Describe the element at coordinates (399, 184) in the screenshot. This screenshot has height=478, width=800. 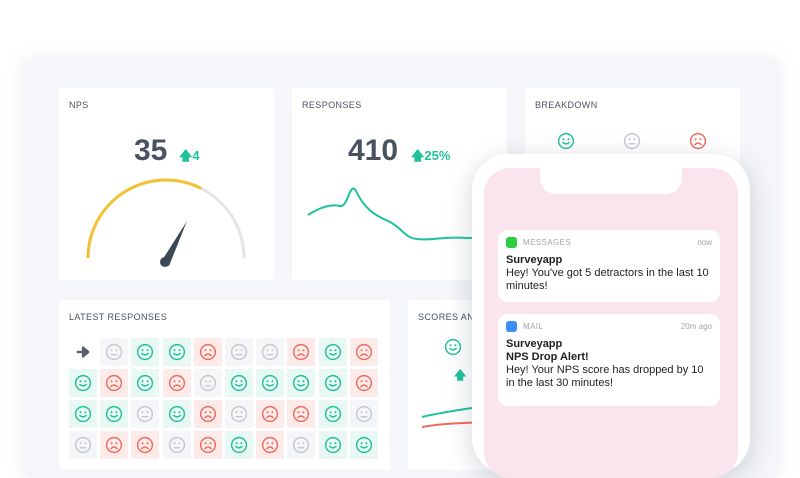
I see `responses-card: RESPONSES 410 🡅25%` at that location.